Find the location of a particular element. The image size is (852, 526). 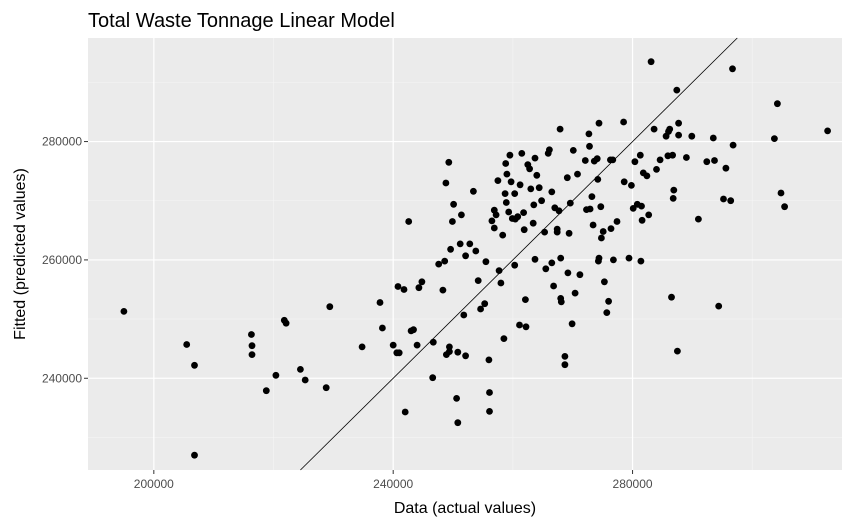

x-axis-title: Data (actual values) is located at coordinates (465, 508).